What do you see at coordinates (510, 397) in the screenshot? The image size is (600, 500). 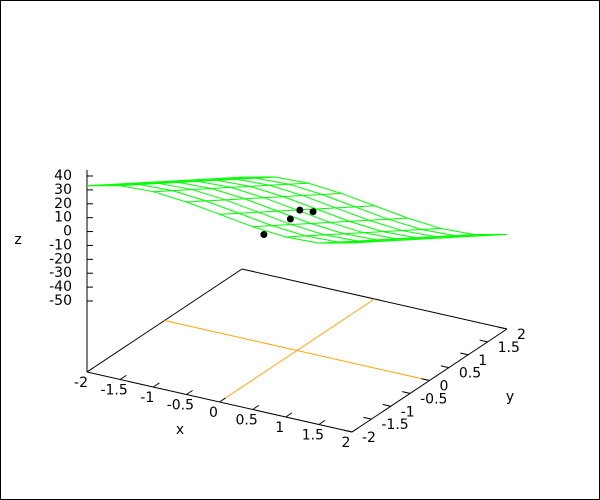 I see `y-axis-label: y` at bounding box center [510, 397].